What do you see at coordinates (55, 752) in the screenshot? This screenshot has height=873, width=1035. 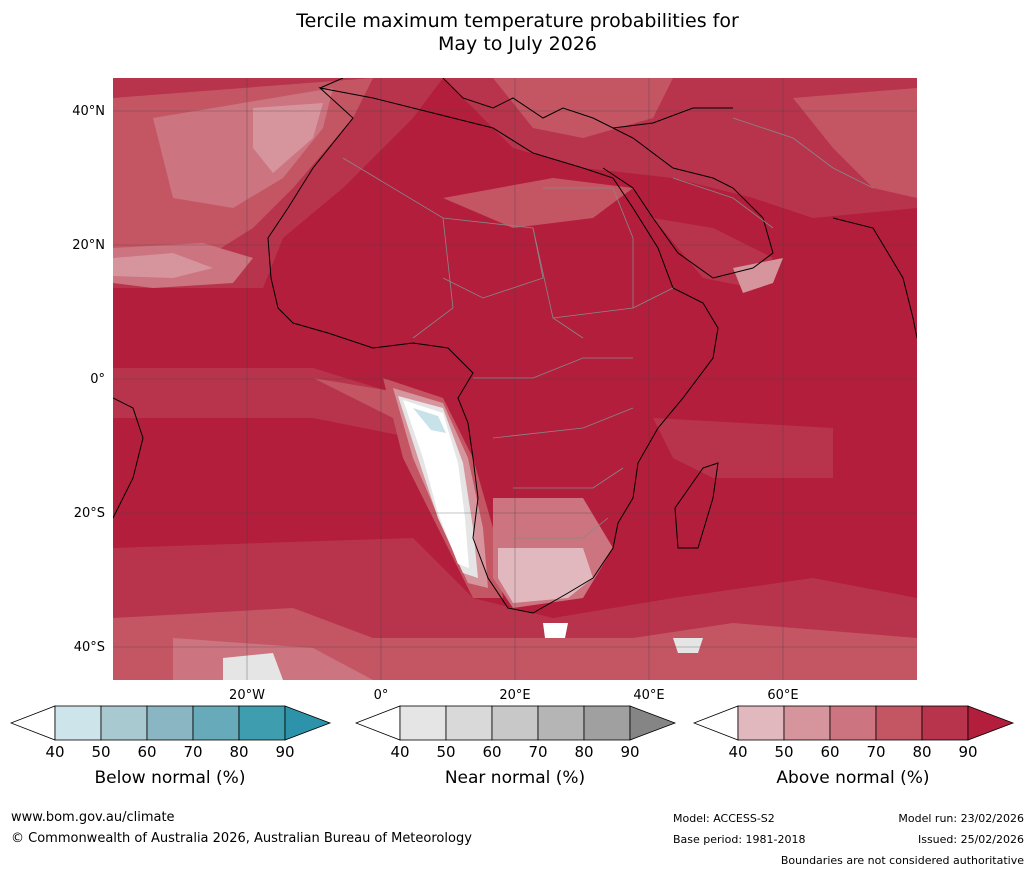 I see `colorbar-below-tick: 40` at bounding box center [55, 752].